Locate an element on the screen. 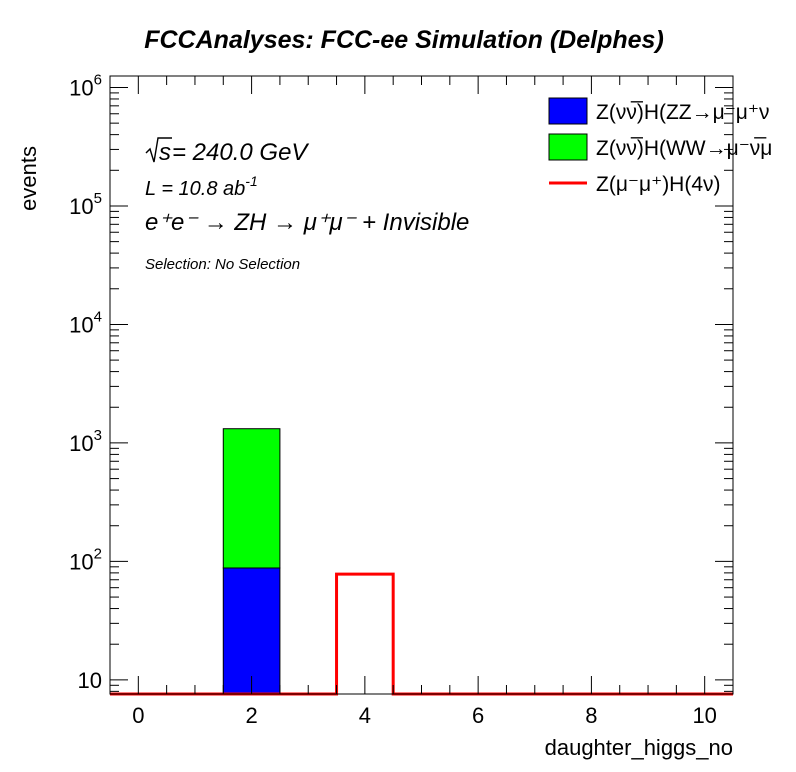  x-tick-label: 0 is located at coordinates (138, 715).